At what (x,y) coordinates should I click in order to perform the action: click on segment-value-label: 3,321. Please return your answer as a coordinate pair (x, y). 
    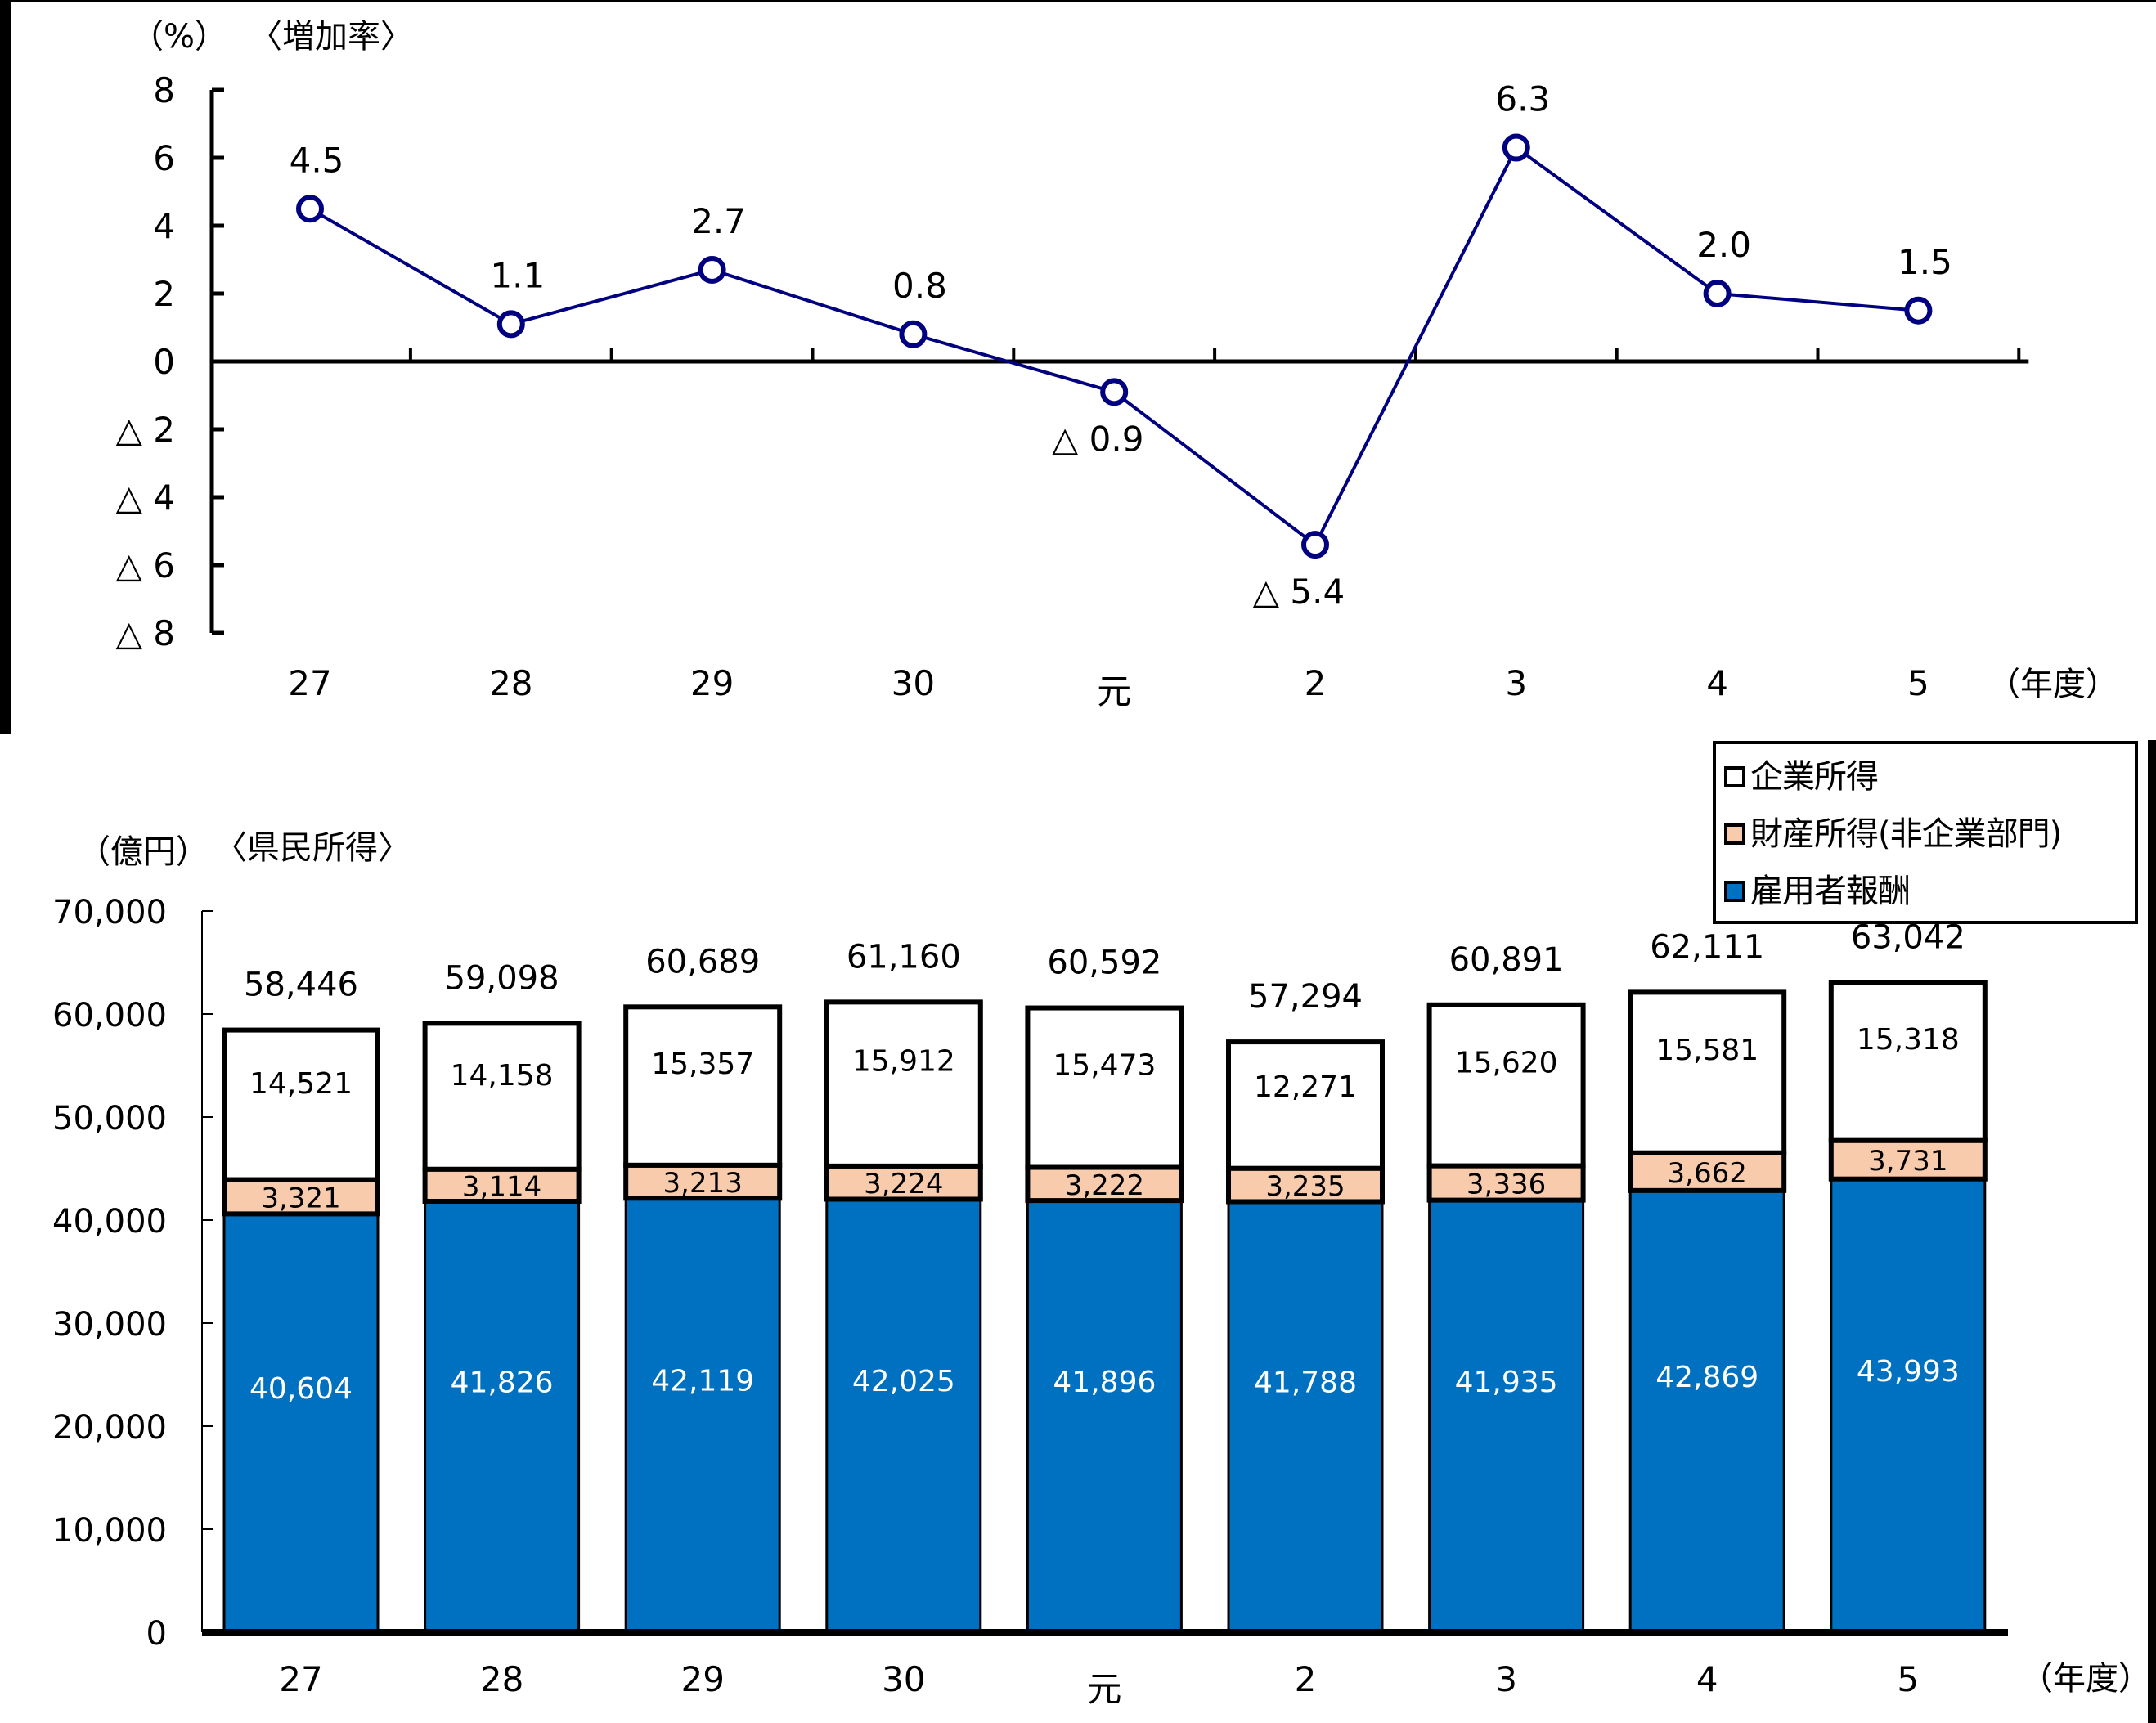
    Looking at the image, I should click on (300, 1198).